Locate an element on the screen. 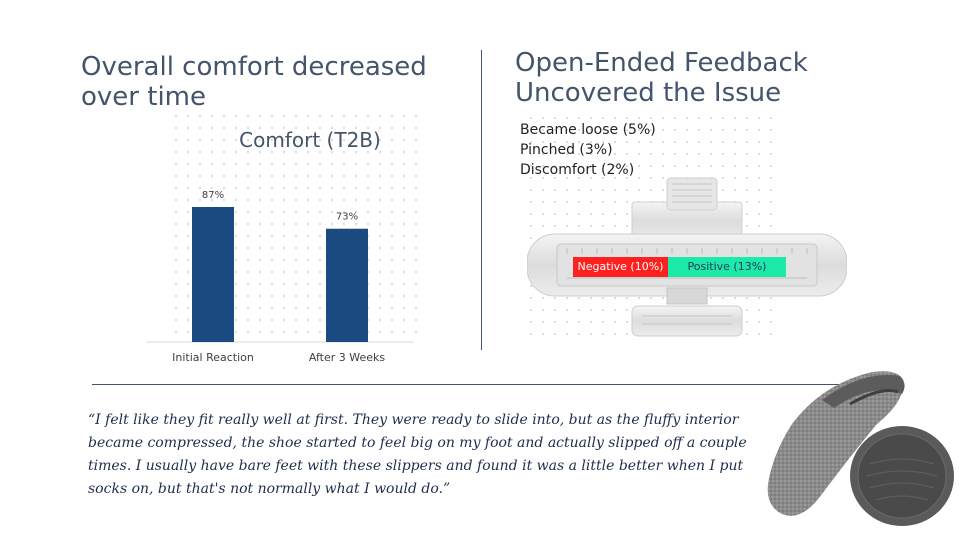  mention-became-loose: Became loose (5%) is located at coordinates (588, 130).